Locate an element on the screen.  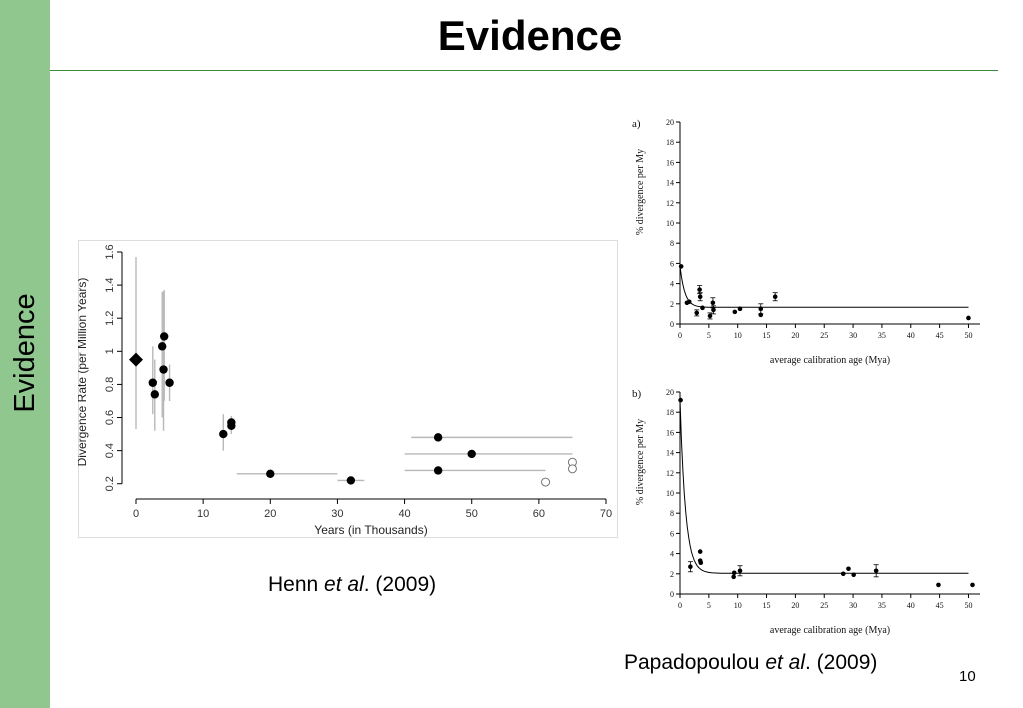
title-divider is located at coordinates (524, 70).